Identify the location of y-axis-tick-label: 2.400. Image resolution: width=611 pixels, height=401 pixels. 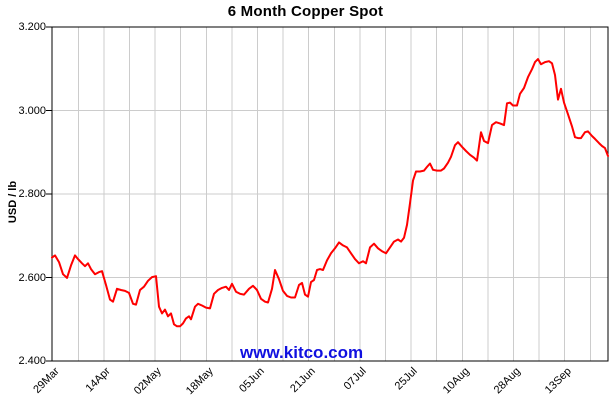
(32, 361).